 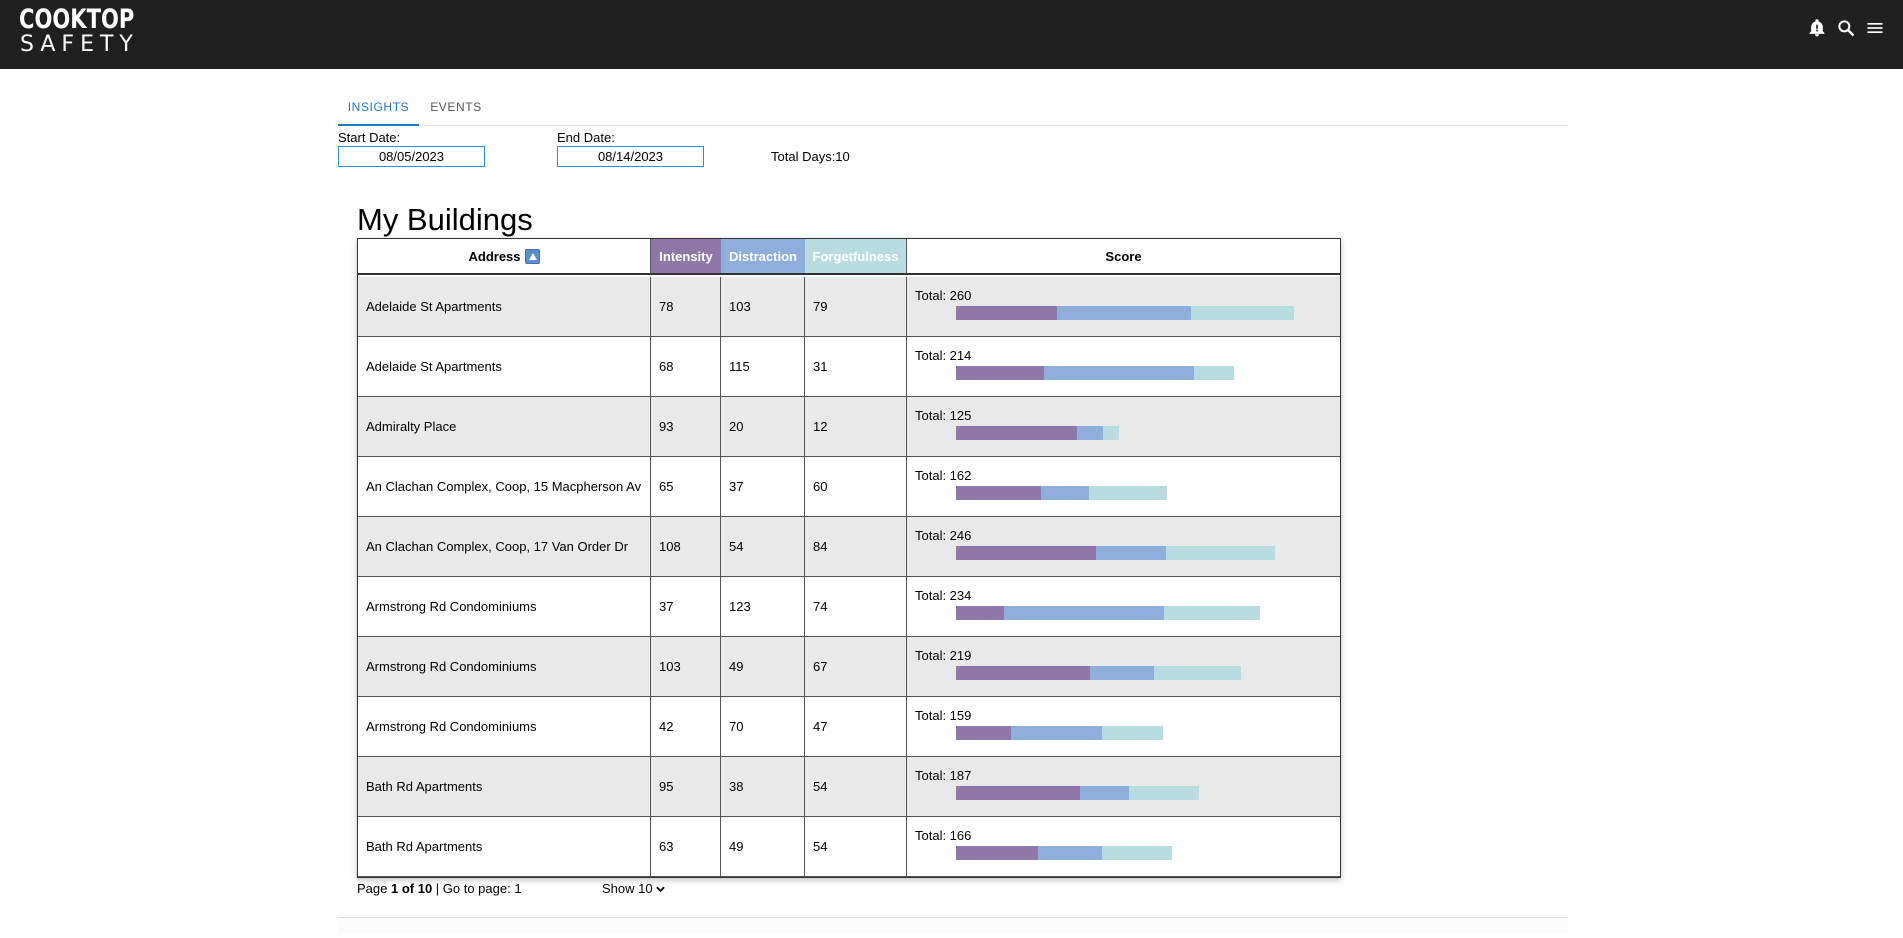 What do you see at coordinates (630, 156) in the screenshot?
I see `end-date-input` at bounding box center [630, 156].